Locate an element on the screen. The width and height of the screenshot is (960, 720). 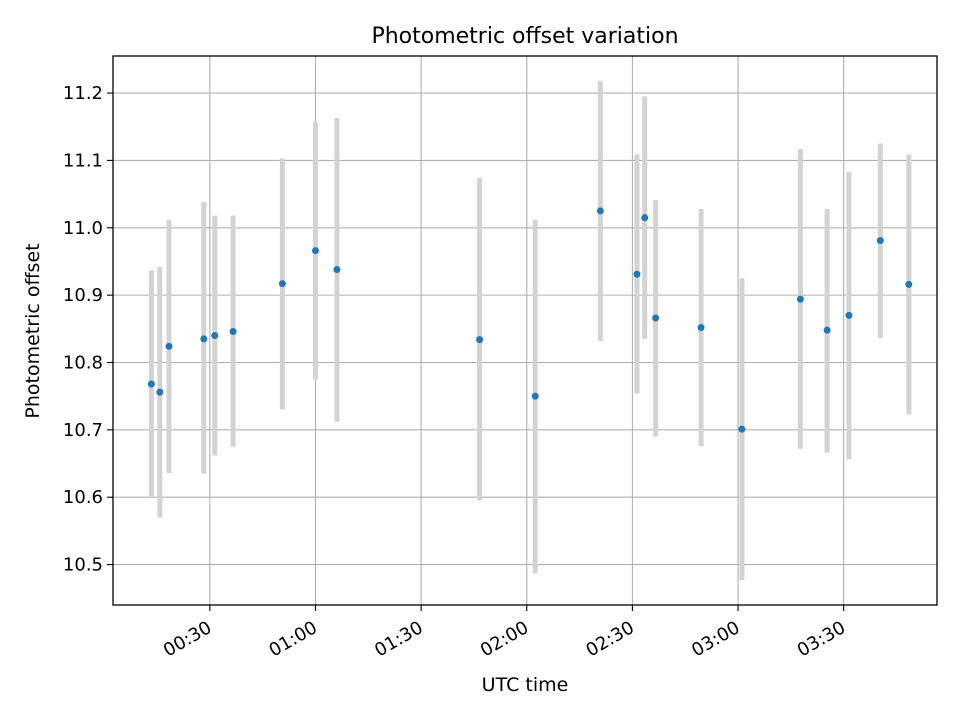
chart-title: Photometric offset variation is located at coordinates (524, 36).